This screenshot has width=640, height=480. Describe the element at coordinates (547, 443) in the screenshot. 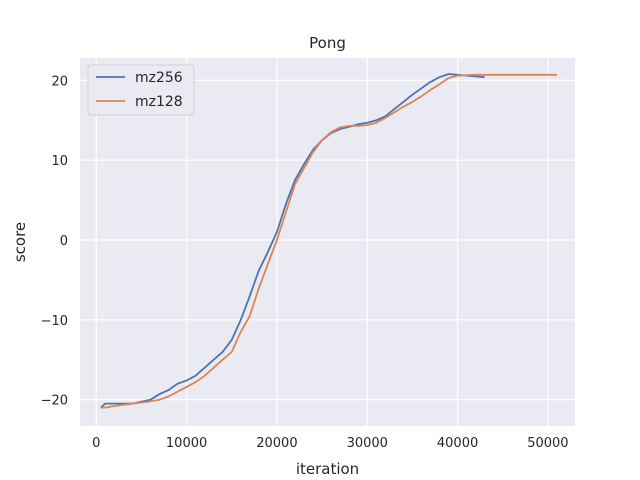

I see `x-tick-label: 50000` at that location.